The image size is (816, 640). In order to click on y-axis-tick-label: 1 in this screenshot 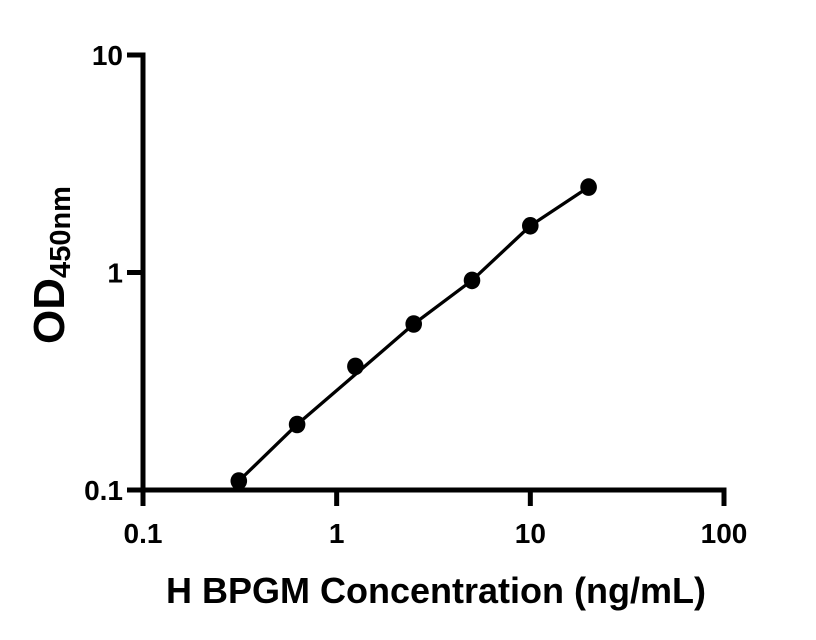, I will do `click(115, 273)`.